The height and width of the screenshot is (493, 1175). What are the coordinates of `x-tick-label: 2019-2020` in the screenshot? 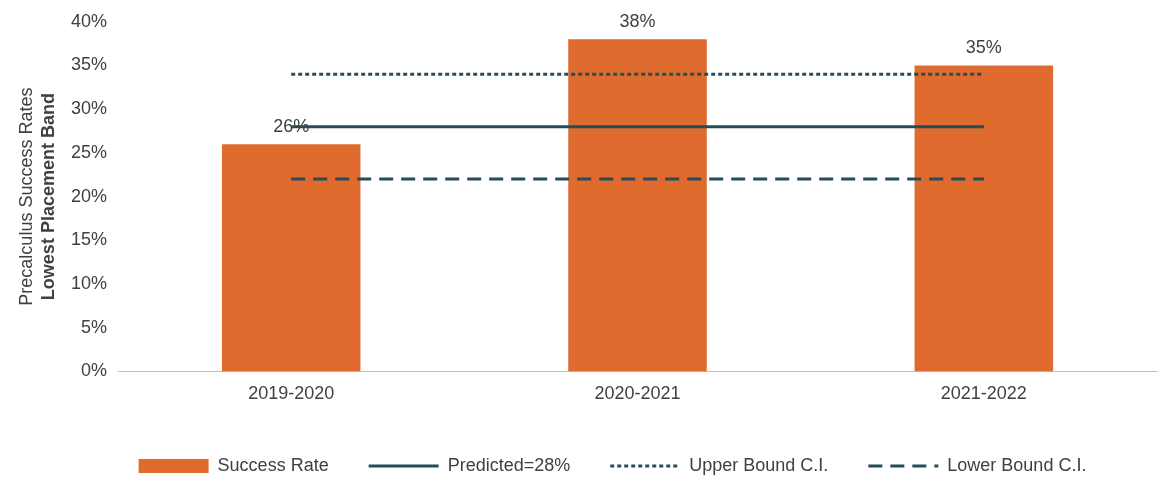 It's located at (291, 393).